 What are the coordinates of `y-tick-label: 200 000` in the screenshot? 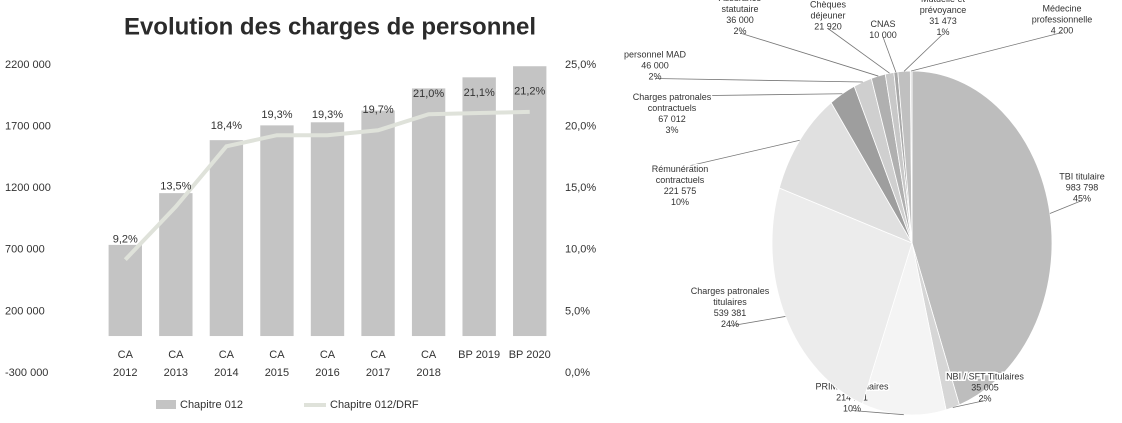 It's located at (25, 311).